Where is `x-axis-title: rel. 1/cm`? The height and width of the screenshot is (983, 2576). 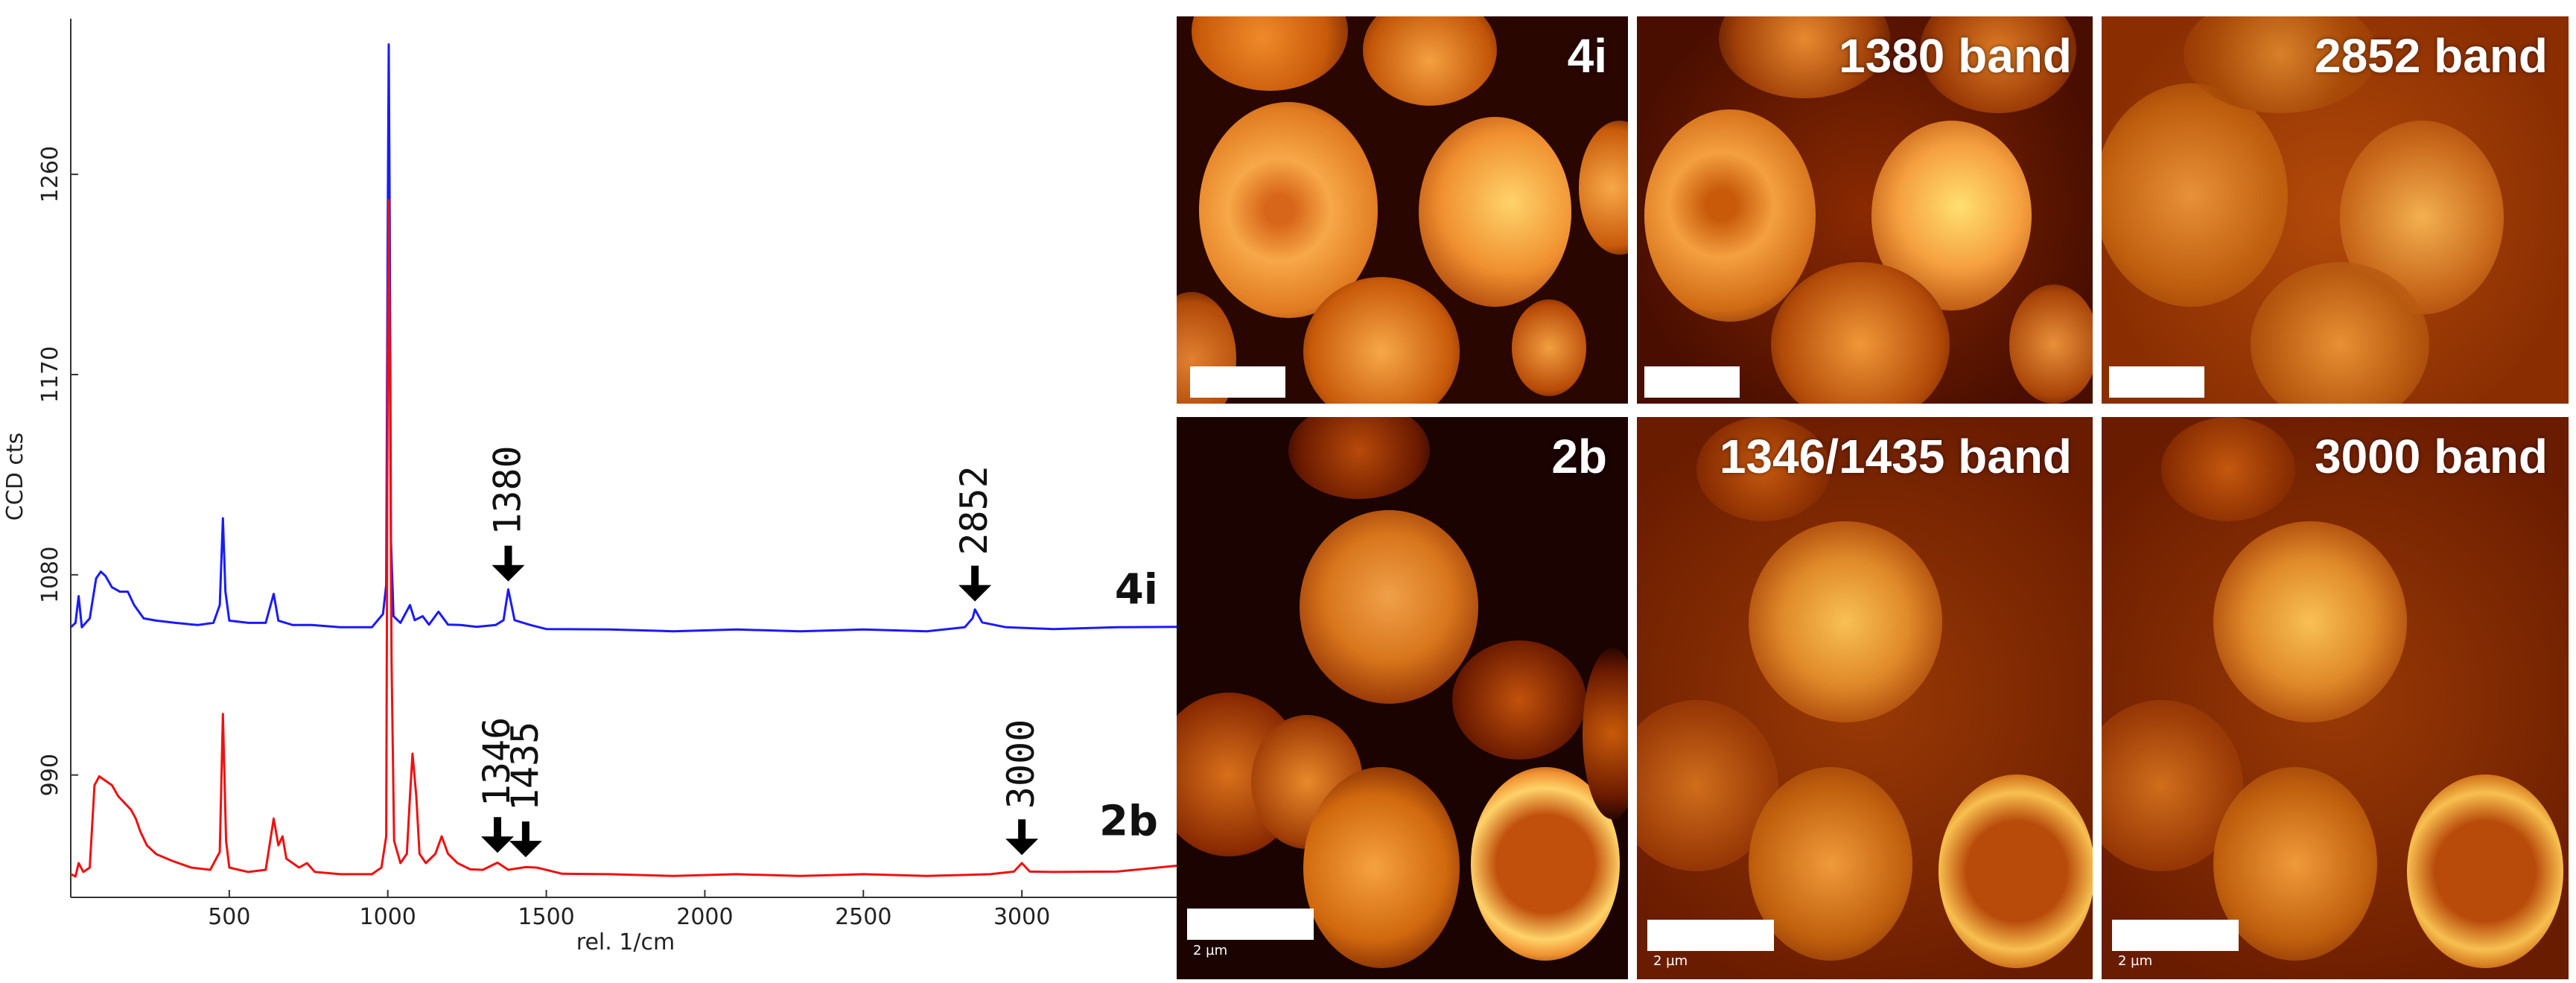 x-axis-title: rel. 1/cm is located at coordinates (625, 942).